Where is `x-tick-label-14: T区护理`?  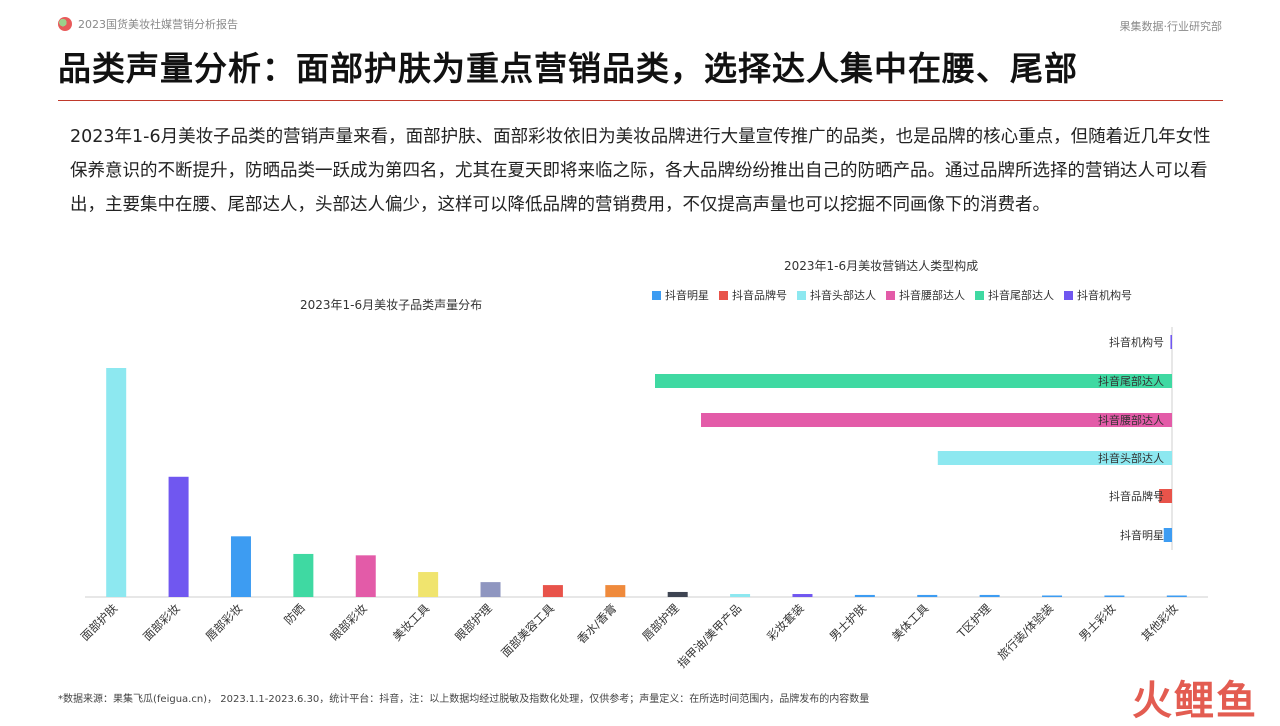 x-tick-label-14: T区护理 is located at coordinates (974, 621).